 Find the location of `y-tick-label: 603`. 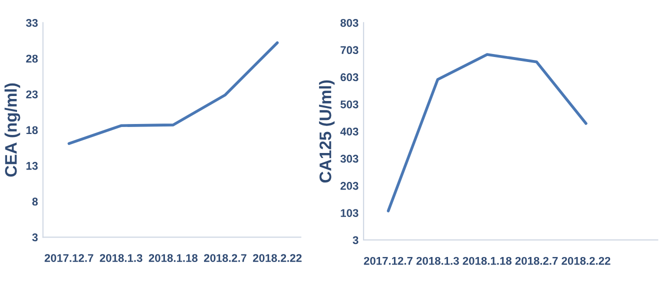

y-tick-label: 603 is located at coordinates (349, 77).